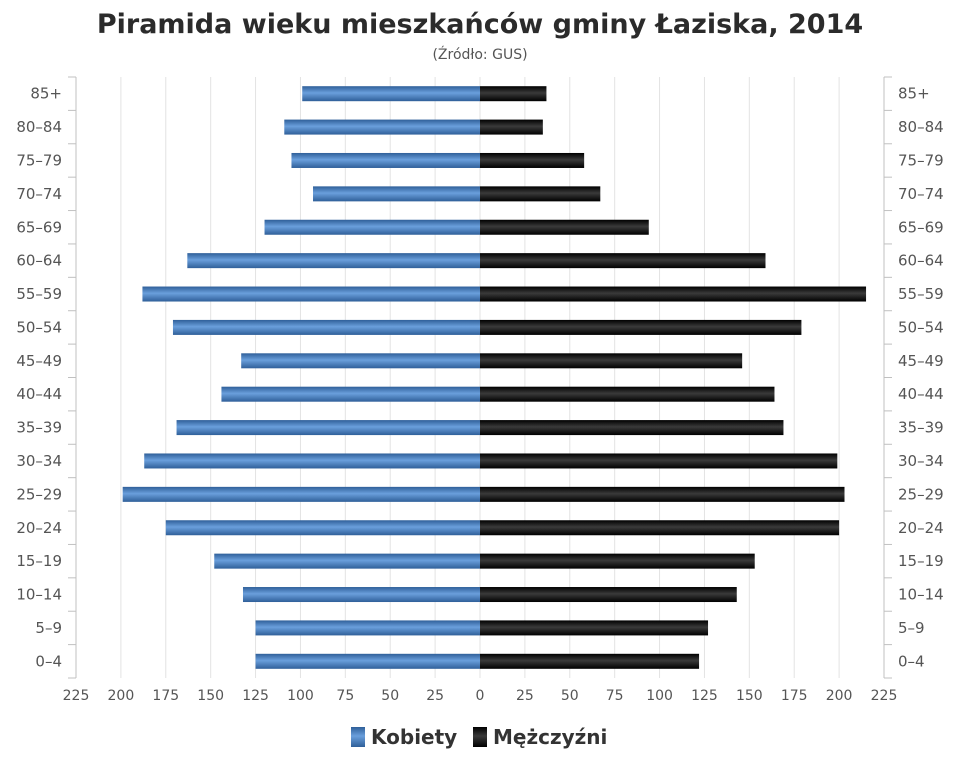  What do you see at coordinates (921, 194) in the screenshot?
I see `category-label-right: 70–74` at bounding box center [921, 194].